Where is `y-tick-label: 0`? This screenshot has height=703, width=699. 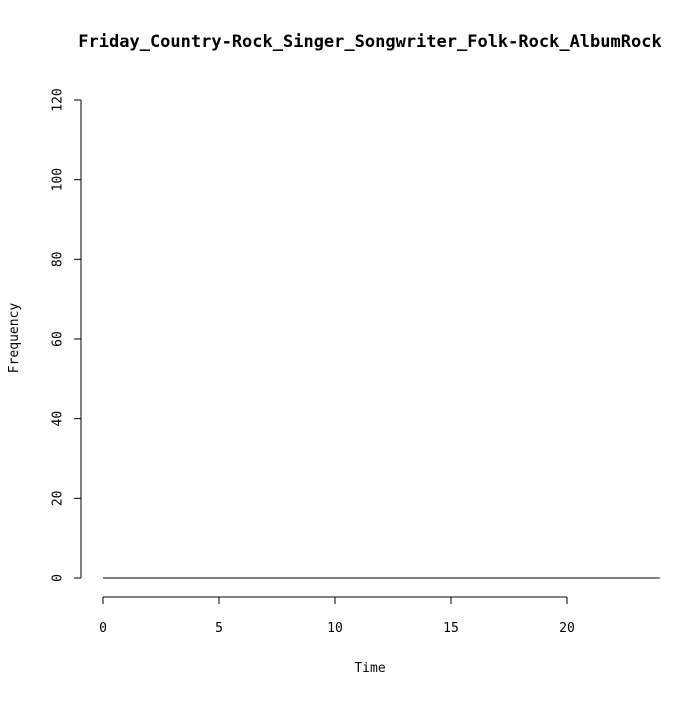 y-tick-label: 0 is located at coordinates (58, 578).